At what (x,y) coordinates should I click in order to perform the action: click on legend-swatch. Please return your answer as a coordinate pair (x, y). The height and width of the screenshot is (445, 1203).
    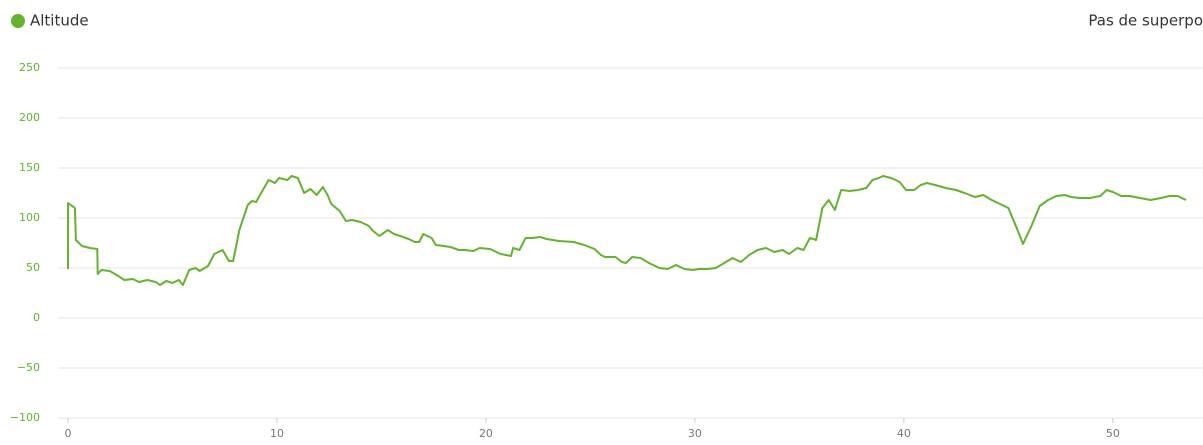
    Looking at the image, I should click on (18, 21).